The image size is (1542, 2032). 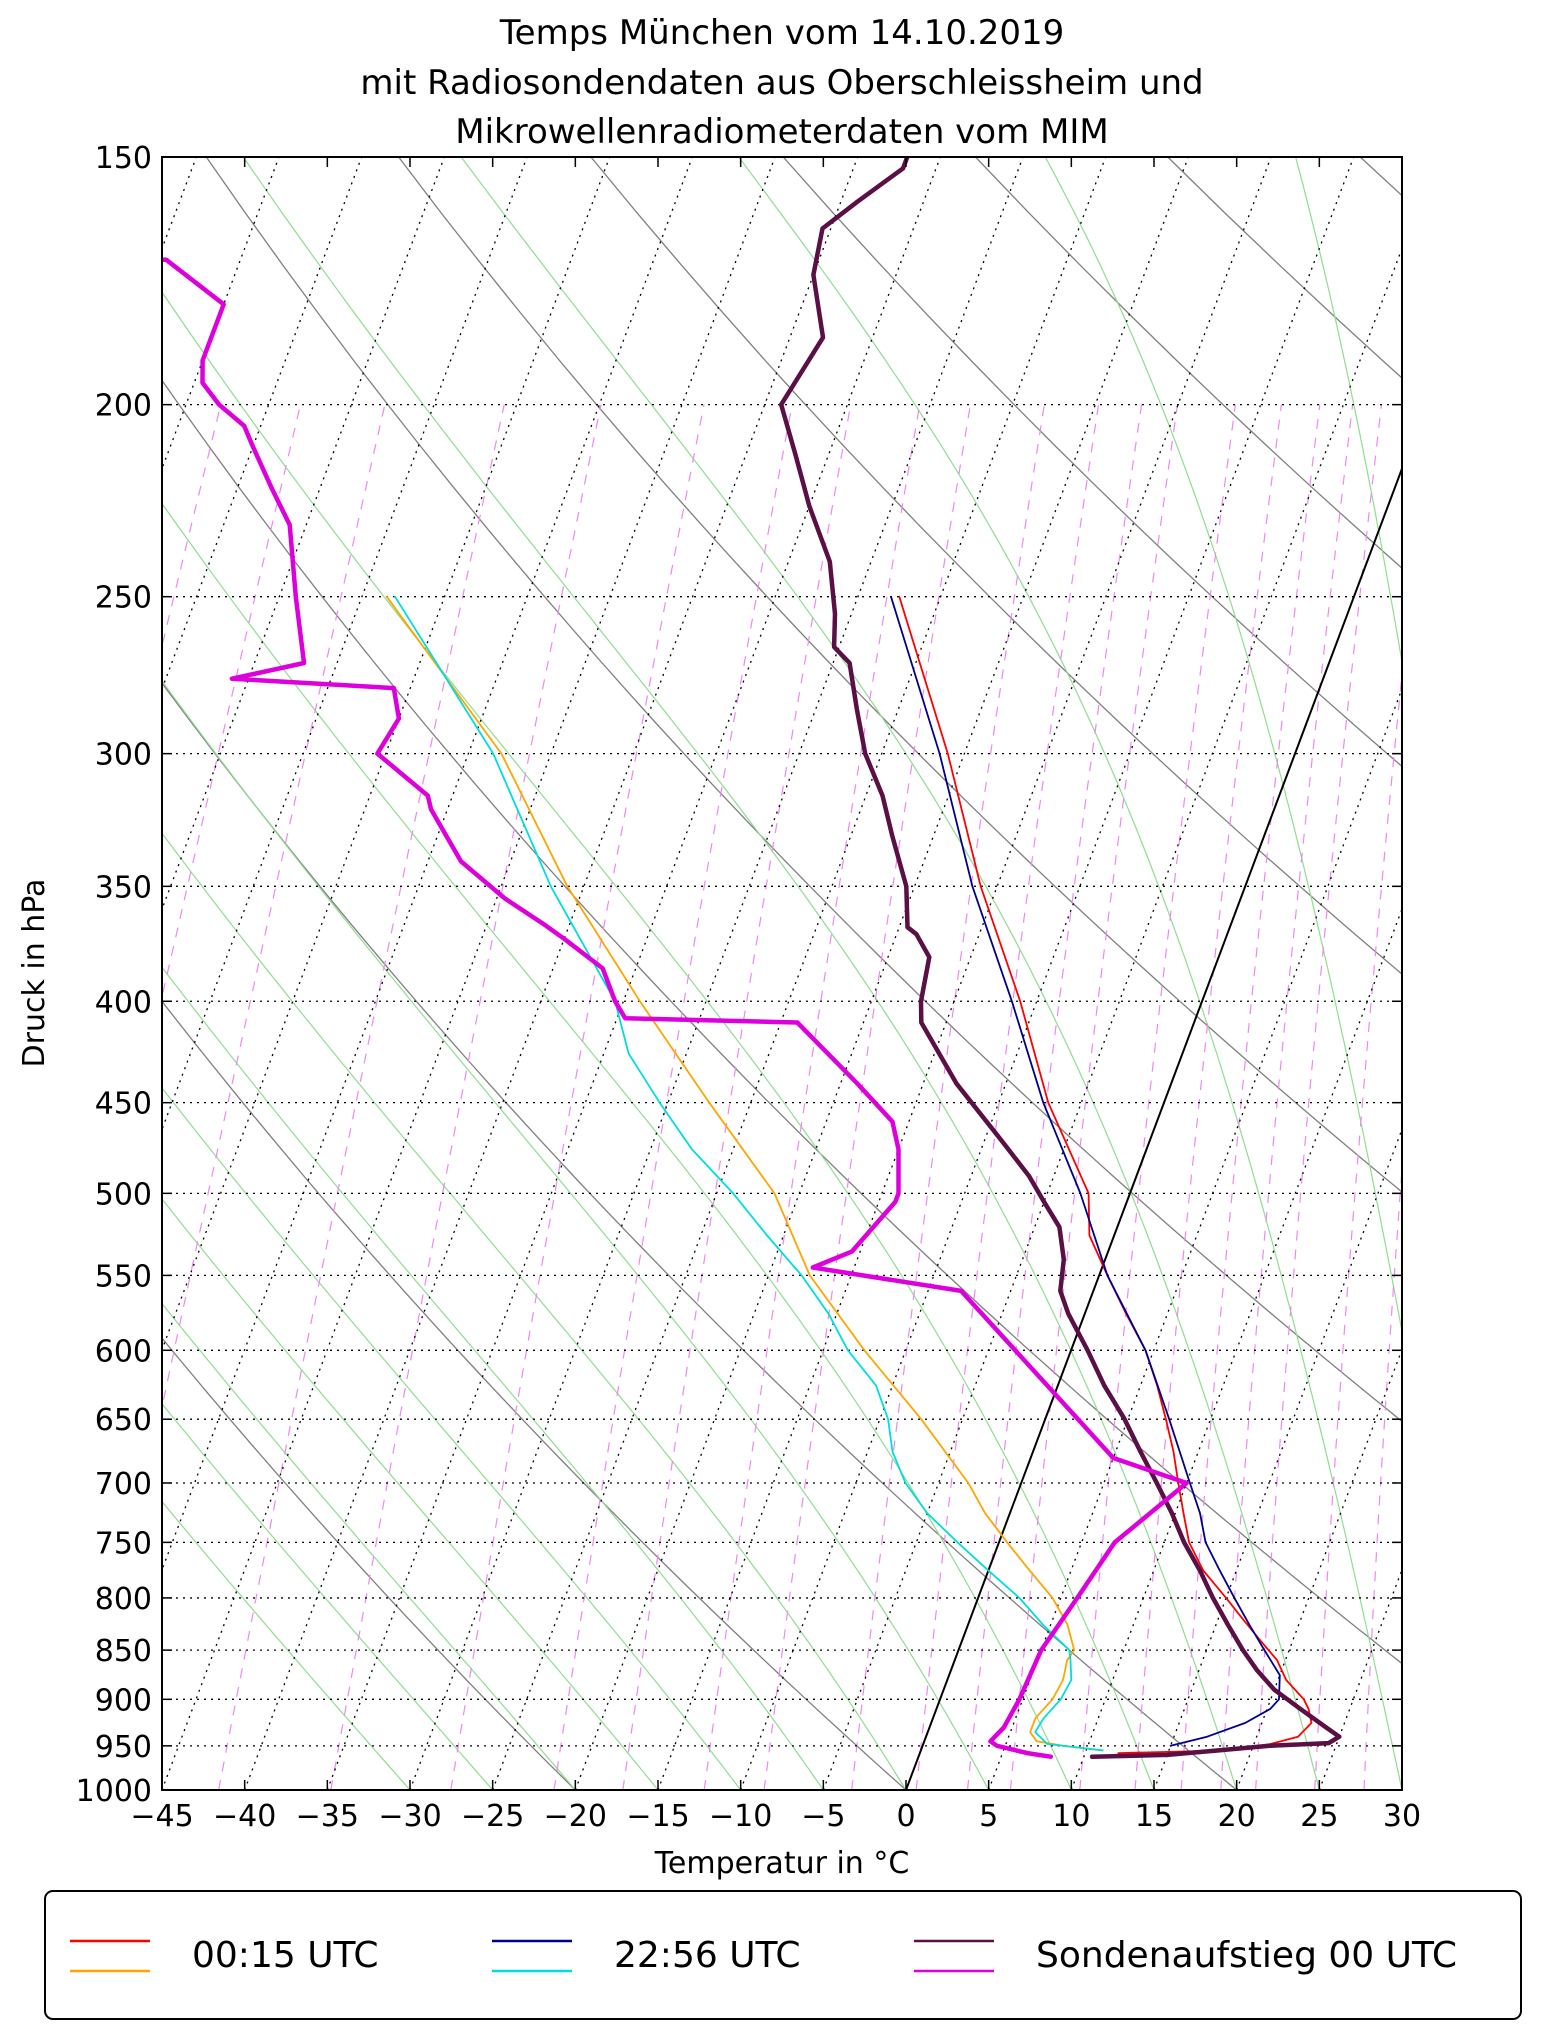 I want to click on legend-label: 22:56 UTC, so click(x=707, y=1955).